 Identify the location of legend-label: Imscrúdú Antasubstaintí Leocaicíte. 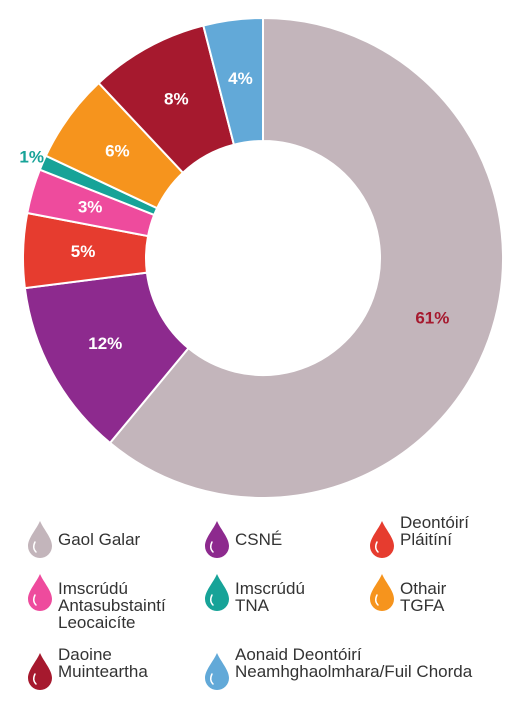
(112, 605).